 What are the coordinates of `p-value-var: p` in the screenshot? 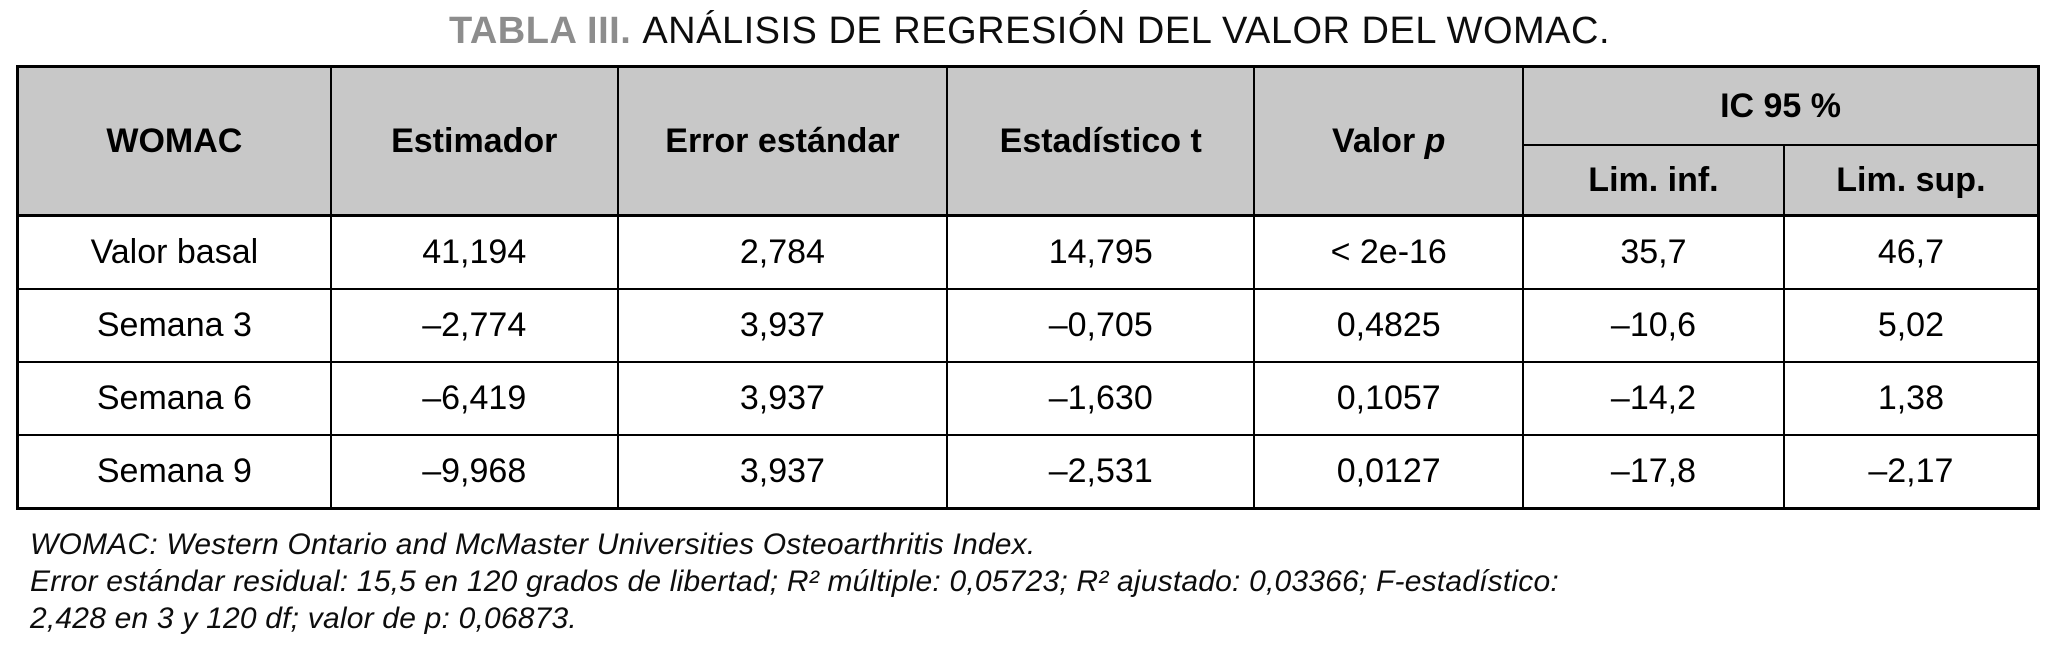 It's located at (1435, 140).